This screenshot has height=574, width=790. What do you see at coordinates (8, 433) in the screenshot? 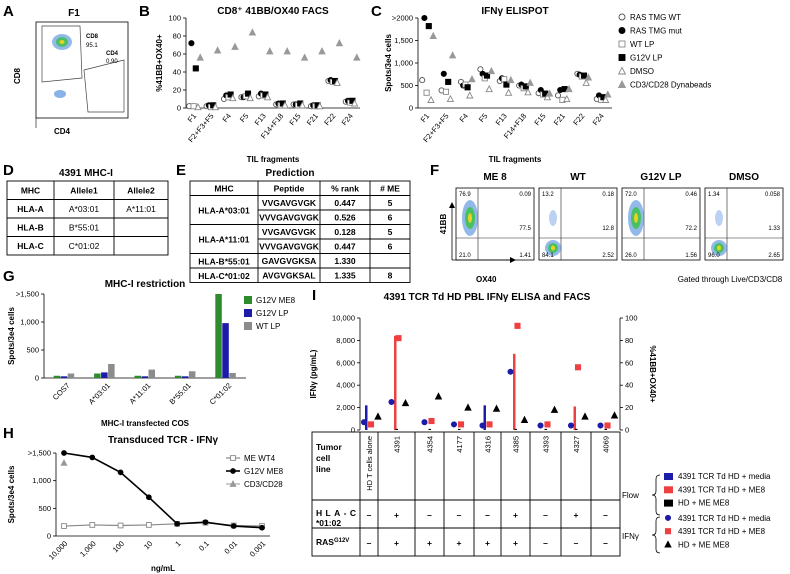
I see `panel-letter-h: H` at bounding box center [8, 433].